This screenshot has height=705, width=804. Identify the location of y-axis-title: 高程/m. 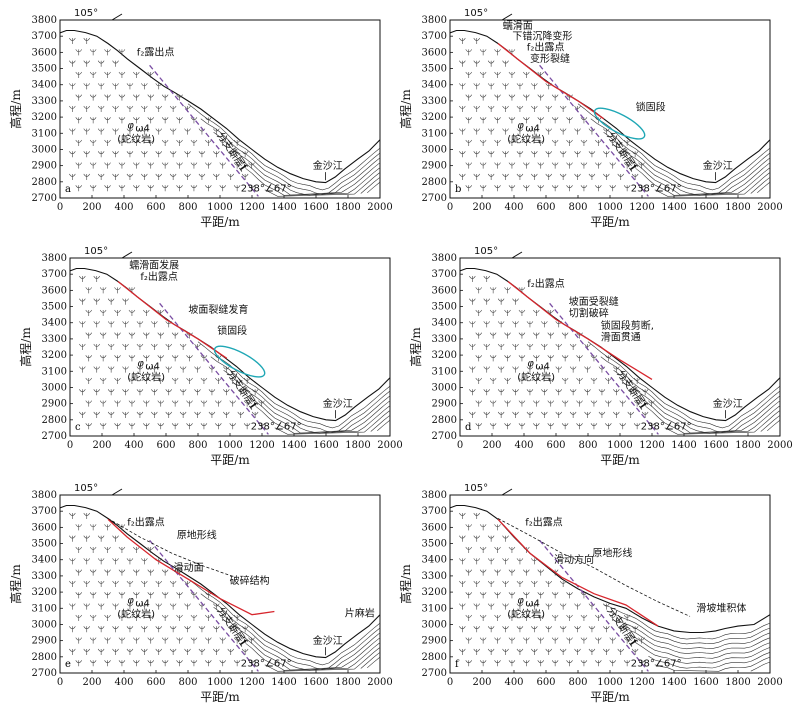
(415, 347).